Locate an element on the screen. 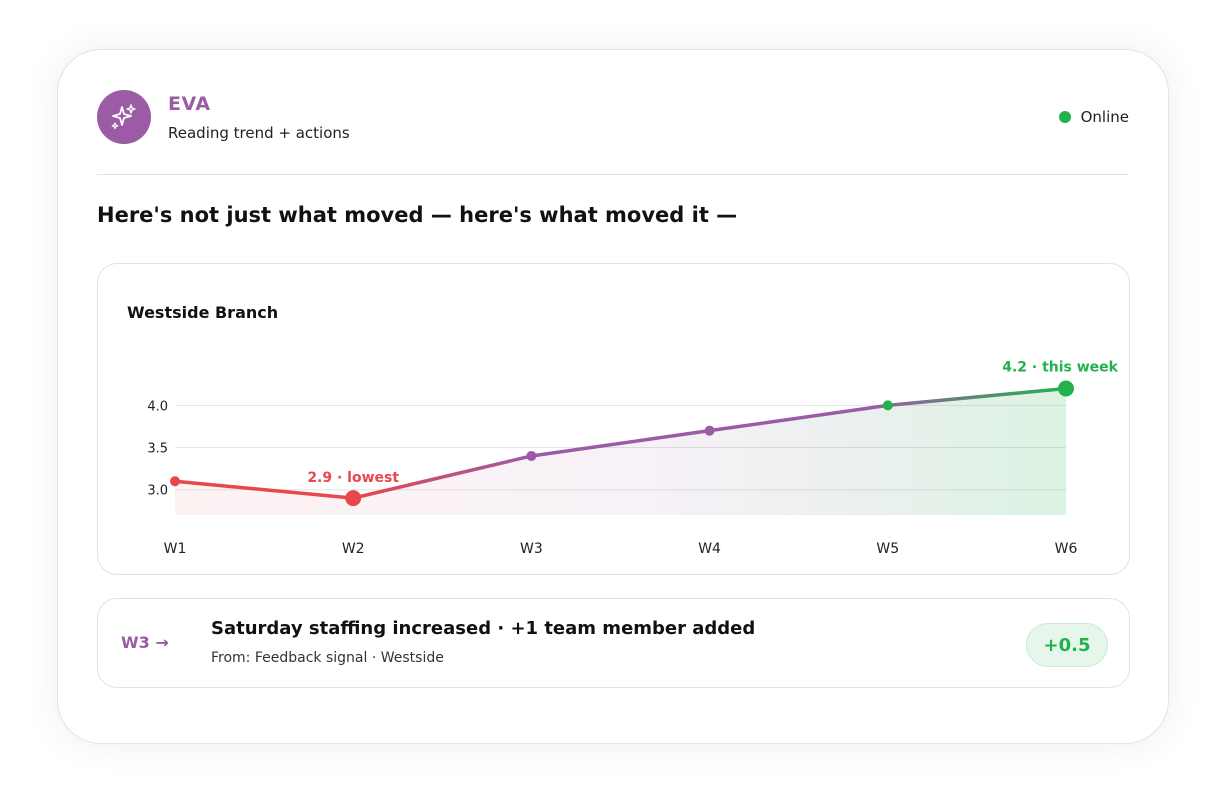 Image resolution: width=1226 pixels, height=808 pixels. x-tick-label: W2 is located at coordinates (353, 549).